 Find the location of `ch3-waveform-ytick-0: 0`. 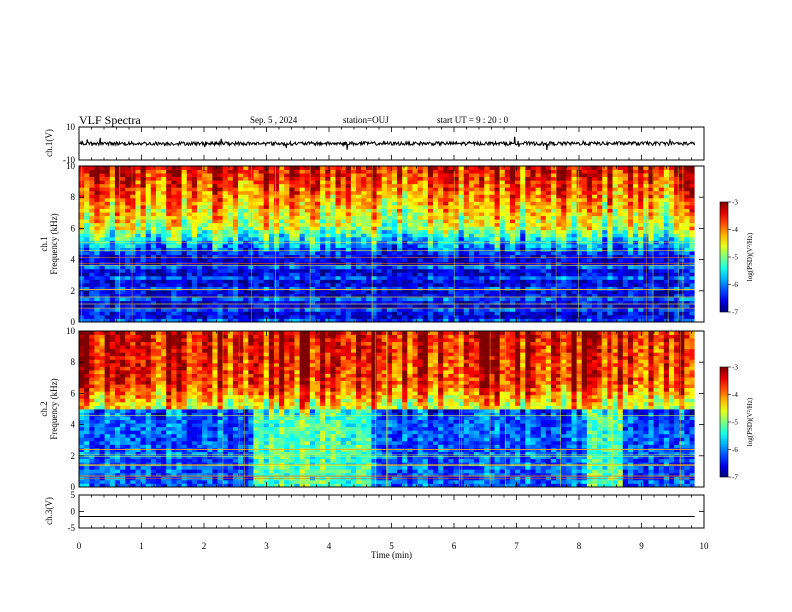

ch3-waveform-ytick-0: 0 is located at coordinates (73, 512).